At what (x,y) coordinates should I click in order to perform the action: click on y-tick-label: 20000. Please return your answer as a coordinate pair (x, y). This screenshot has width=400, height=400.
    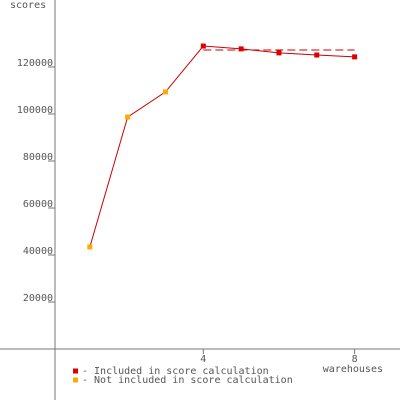
    Looking at the image, I should click on (38, 298).